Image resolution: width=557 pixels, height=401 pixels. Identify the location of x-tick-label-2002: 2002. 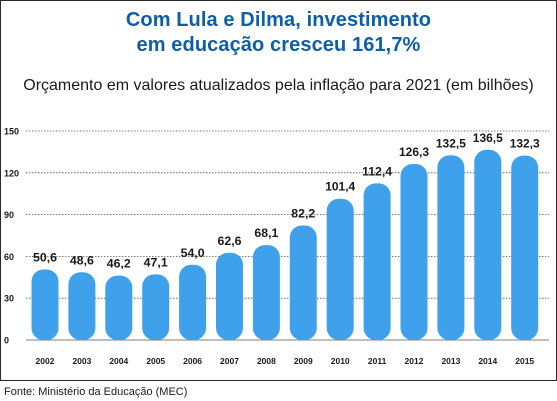
(45, 361).